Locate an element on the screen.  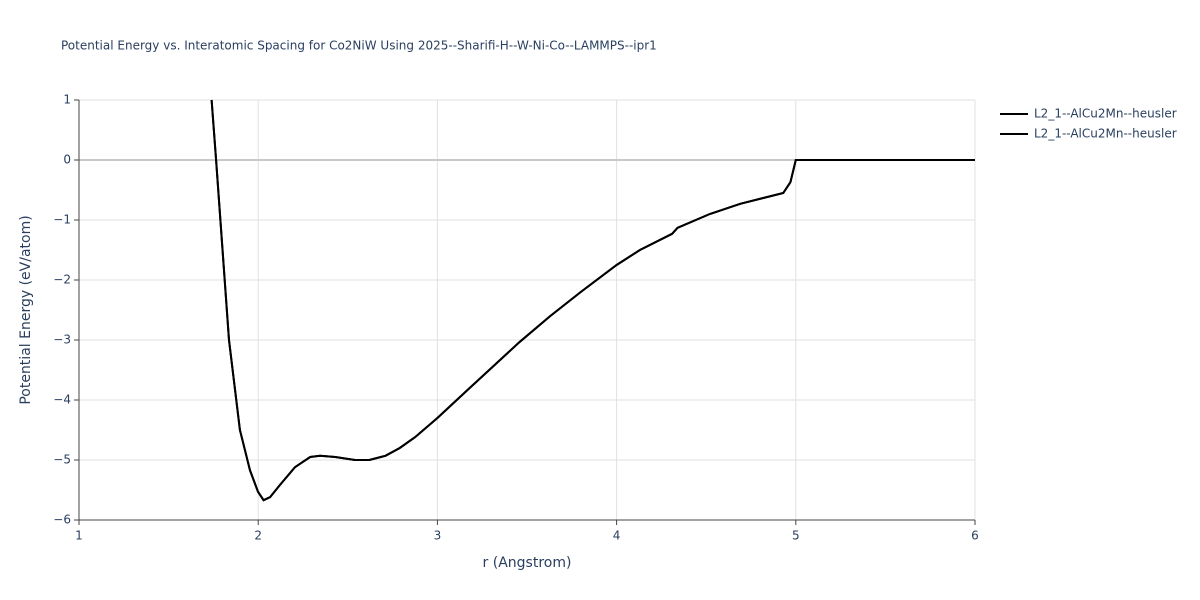
x-tick-label: 4 is located at coordinates (617, 536).